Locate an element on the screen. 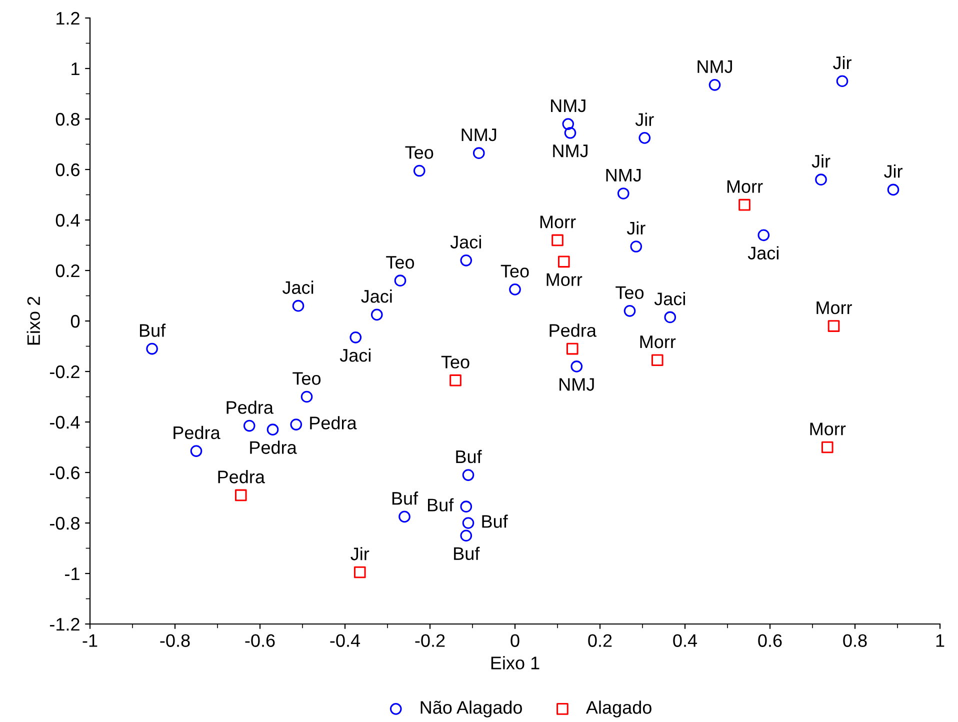  x-tick-label: 0.2 is located at coordinates (600, 640).